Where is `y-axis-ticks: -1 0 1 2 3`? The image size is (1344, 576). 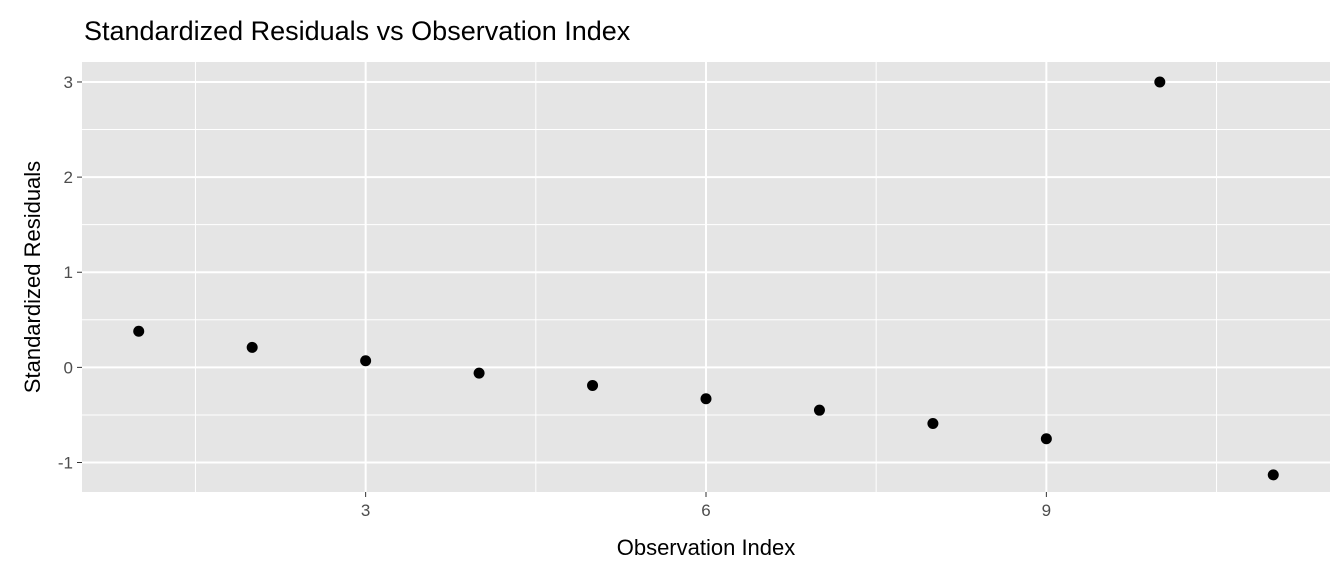
y-axis-ticks: -1 0 1 2 3 is located at coordinates (70, 273).